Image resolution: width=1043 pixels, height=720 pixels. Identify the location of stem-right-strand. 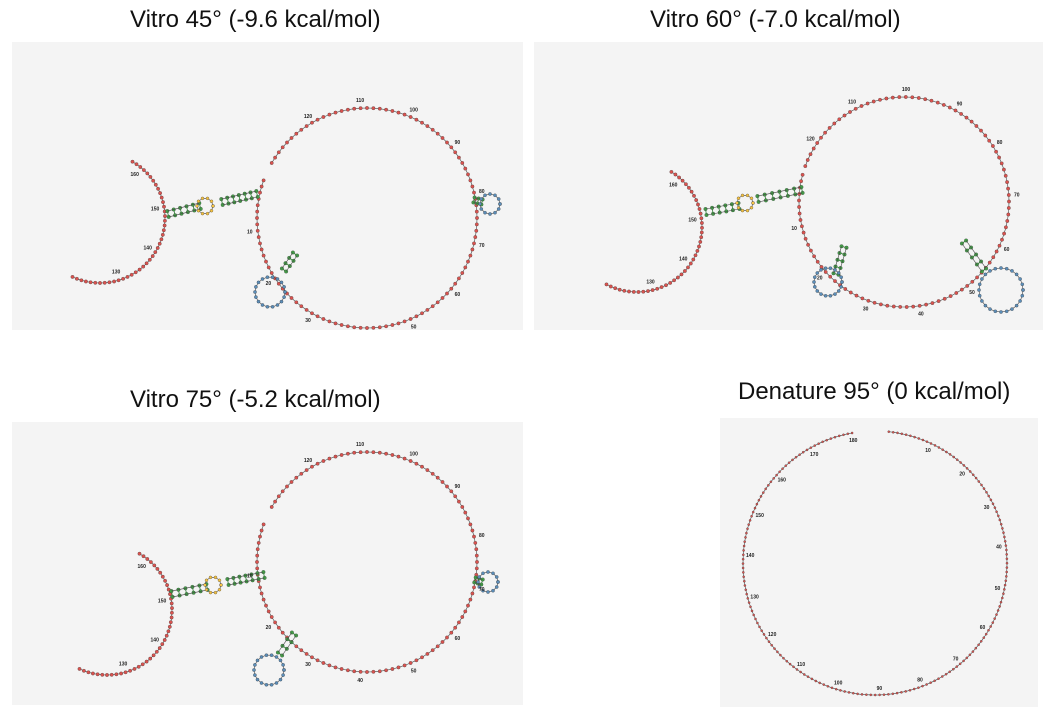
(239, 195).